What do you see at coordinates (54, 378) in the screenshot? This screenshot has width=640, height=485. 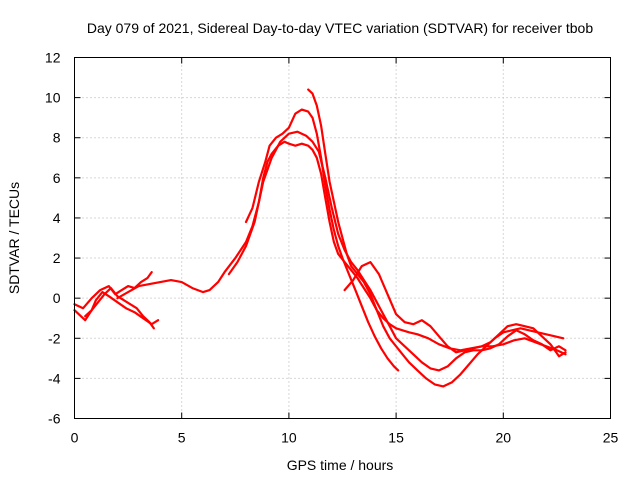 I see `y-tick-label: -4` at bounding box center [54, 378].